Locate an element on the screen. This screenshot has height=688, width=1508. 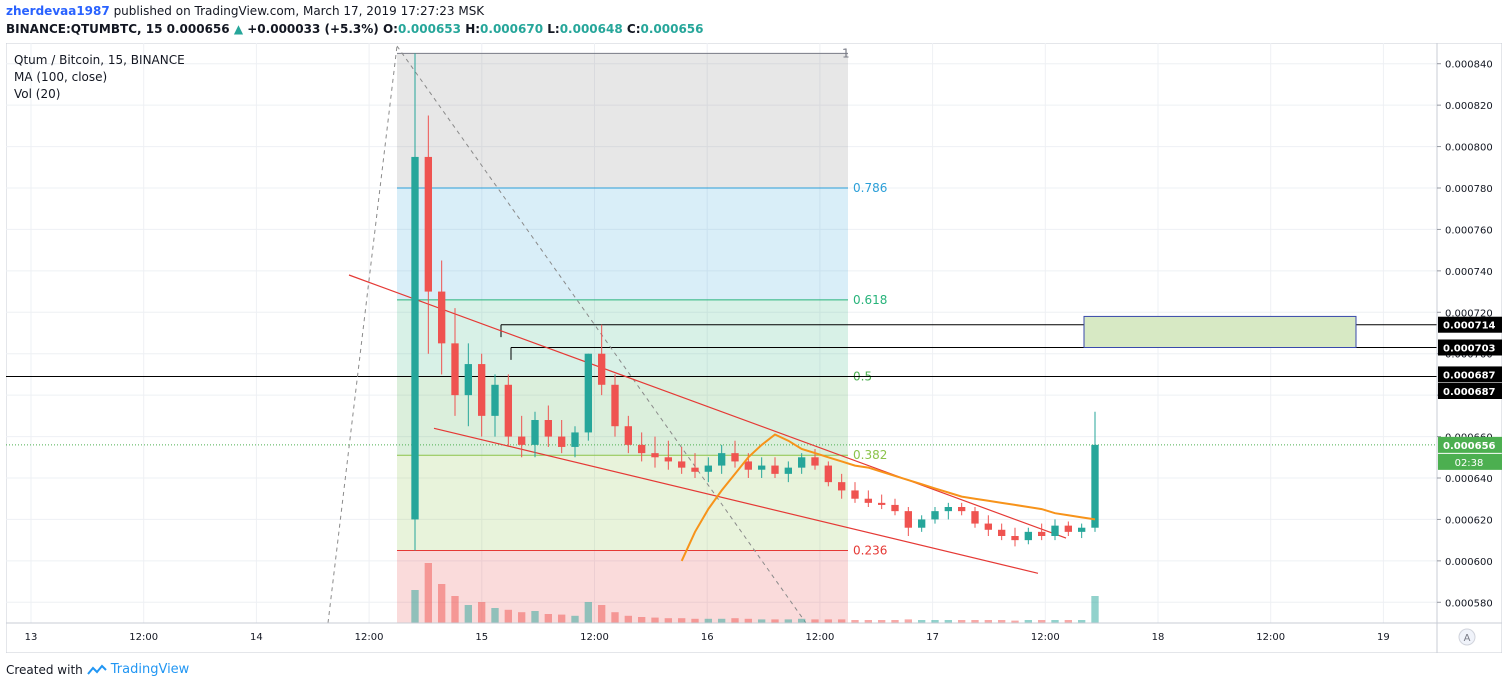
author-link: zherdevaa1987 is located at coordinates (58, 11).